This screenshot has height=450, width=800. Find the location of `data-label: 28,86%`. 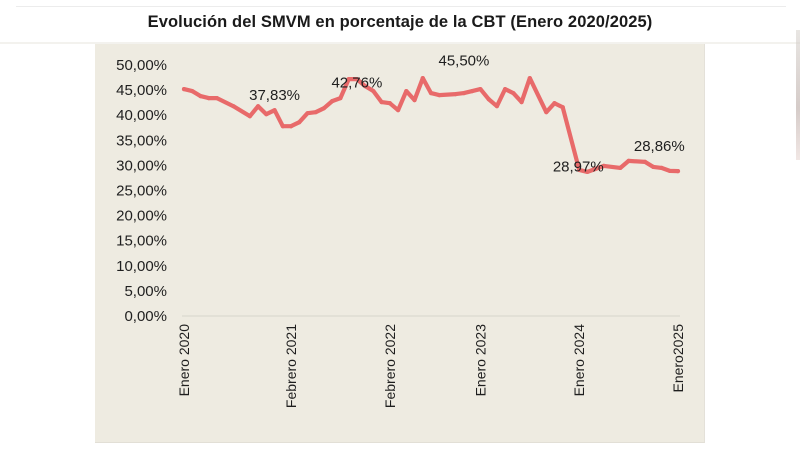

data-label: 28,86% is located at coordinates (659, 146).